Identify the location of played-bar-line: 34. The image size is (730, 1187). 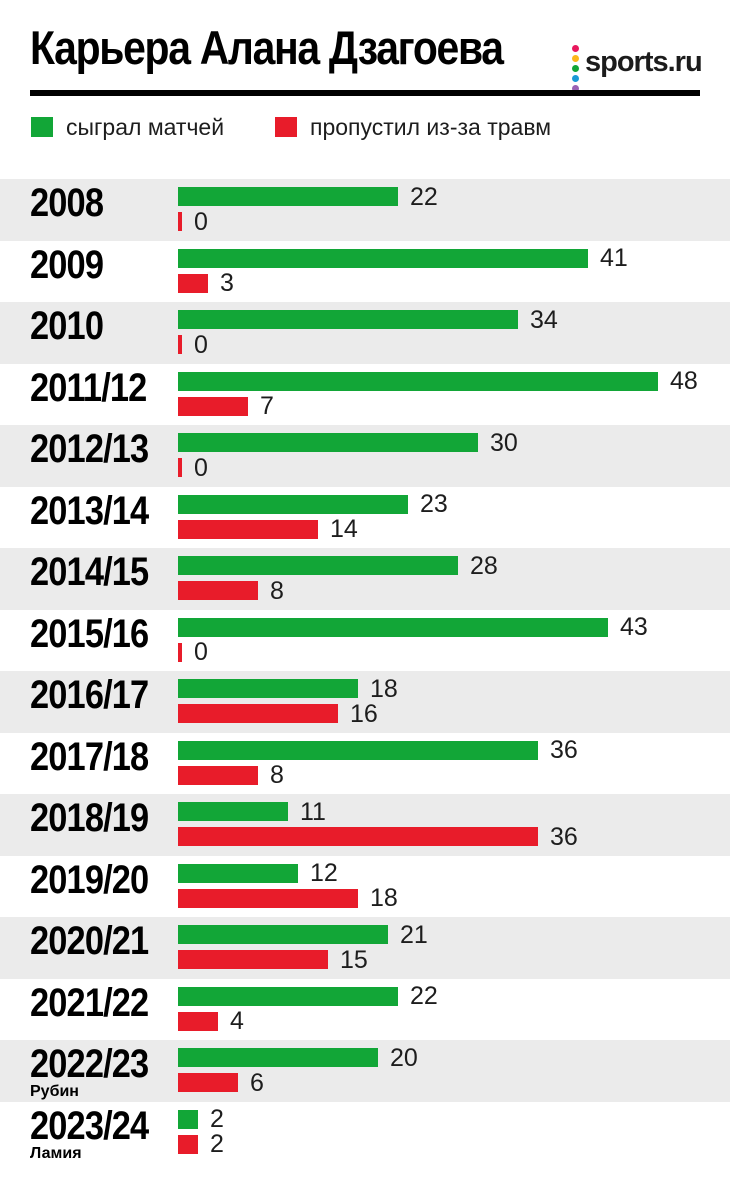
(368, 319).